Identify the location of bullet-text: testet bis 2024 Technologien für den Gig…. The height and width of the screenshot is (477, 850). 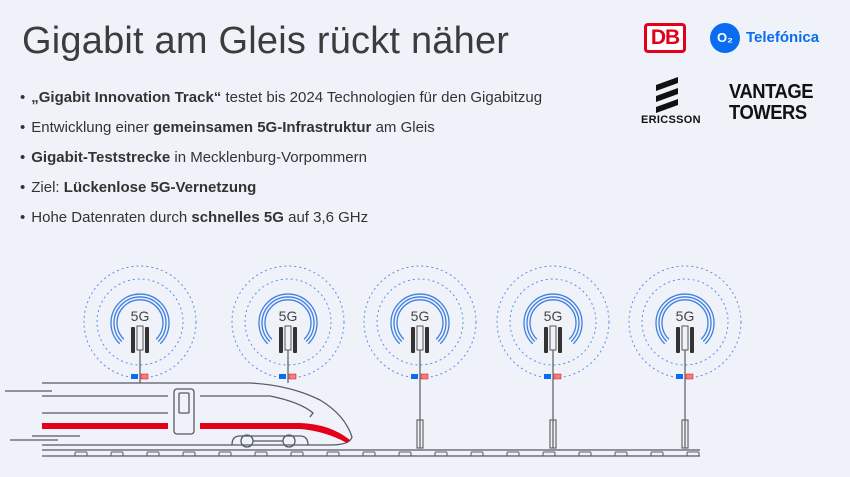
(382, 97).